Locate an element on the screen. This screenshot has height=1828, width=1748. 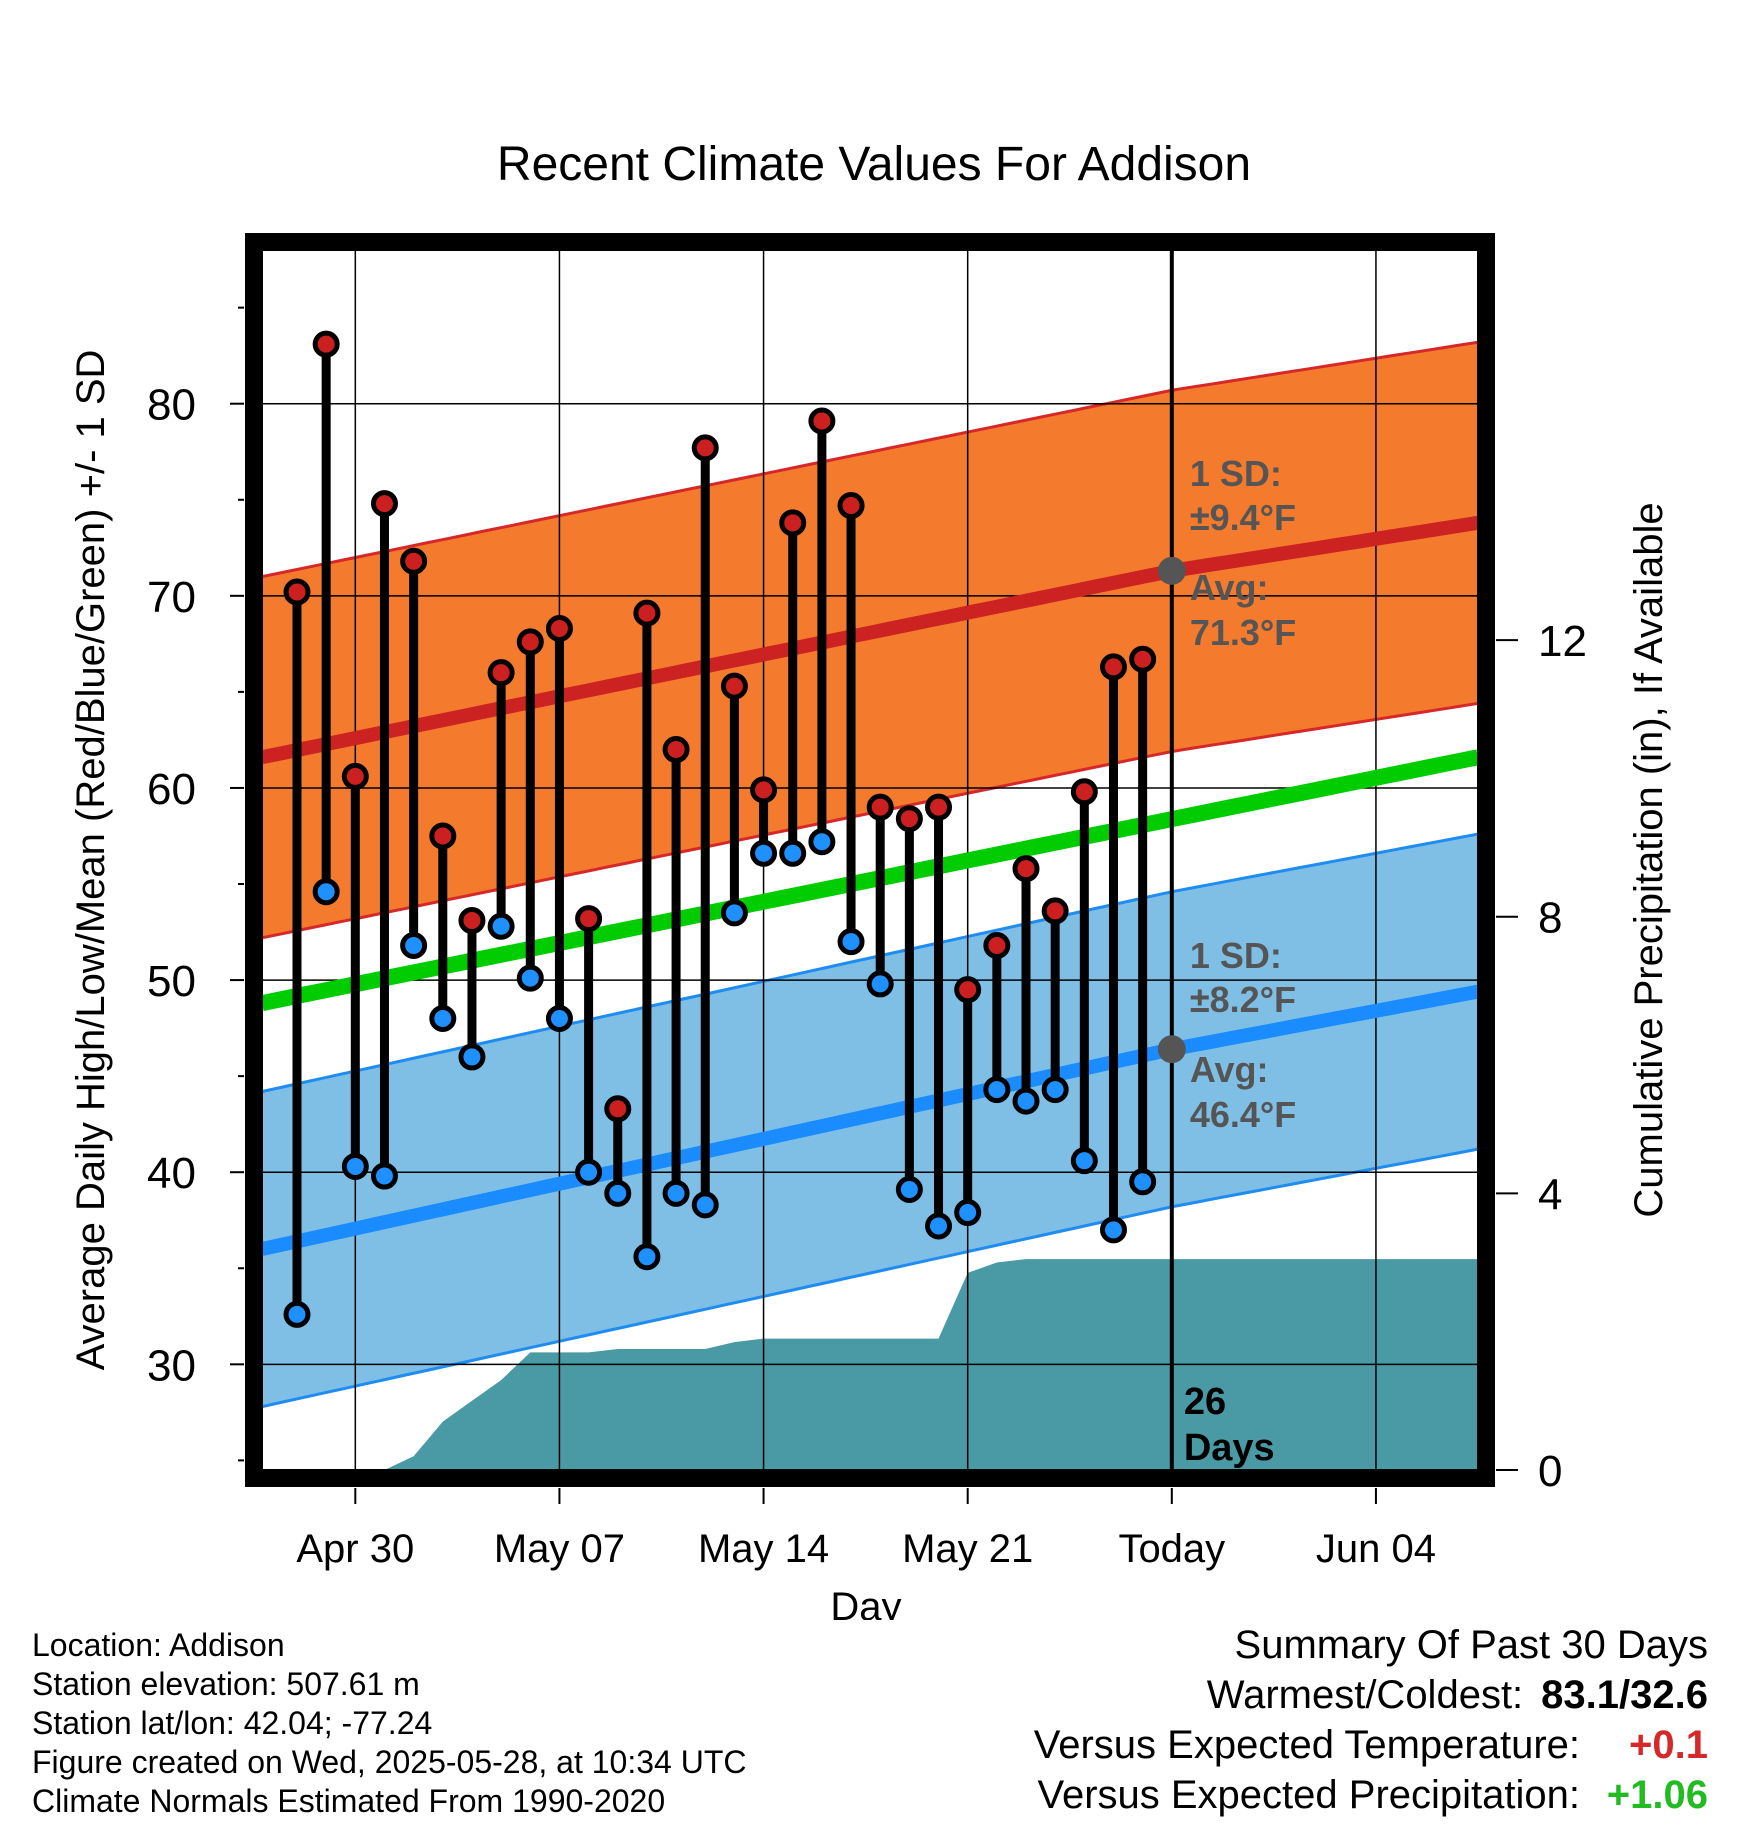
normals-text: Climate Normals Estimated From 1990-2020 is located at coordinates (349, 1801).